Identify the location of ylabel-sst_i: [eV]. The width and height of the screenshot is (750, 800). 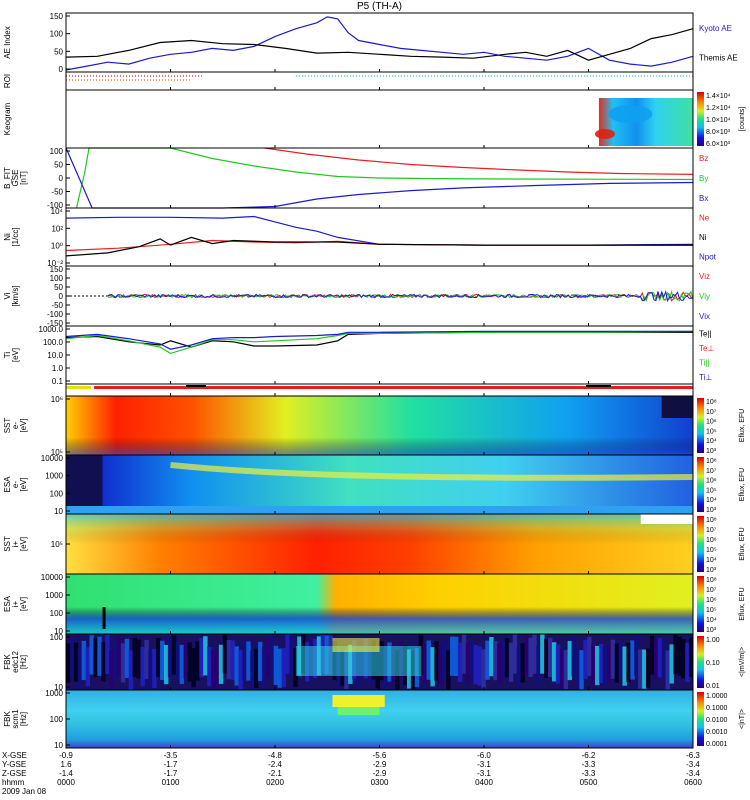
(23, 544).